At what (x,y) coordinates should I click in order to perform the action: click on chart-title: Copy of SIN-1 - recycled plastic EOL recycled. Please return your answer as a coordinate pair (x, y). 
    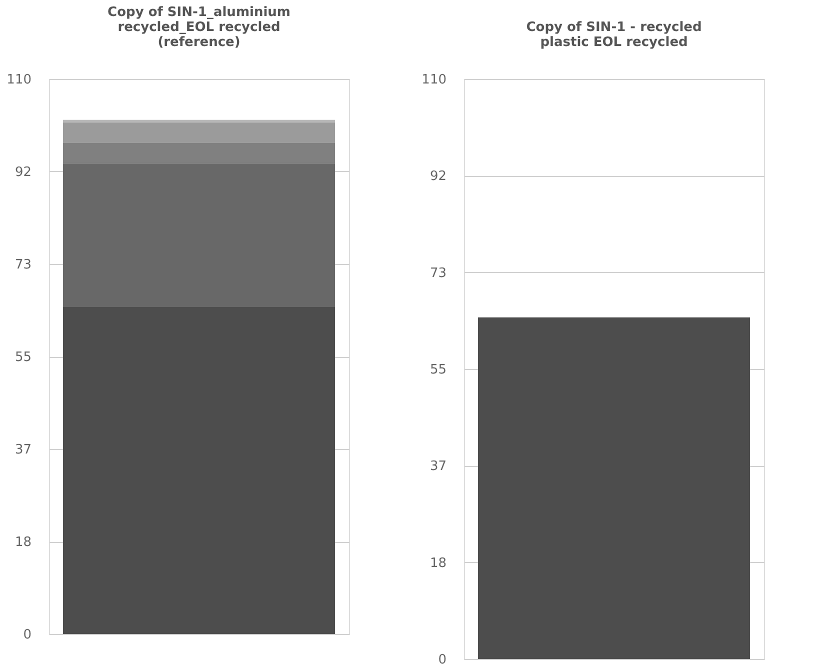
    Looking at the image, I should click on (614, 35).